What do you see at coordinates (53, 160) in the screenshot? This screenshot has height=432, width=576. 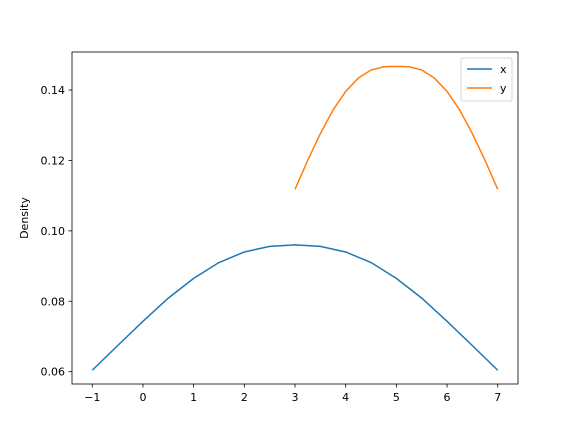 I see `y-tick-label: 0.12` at bounding box center [53, 160].